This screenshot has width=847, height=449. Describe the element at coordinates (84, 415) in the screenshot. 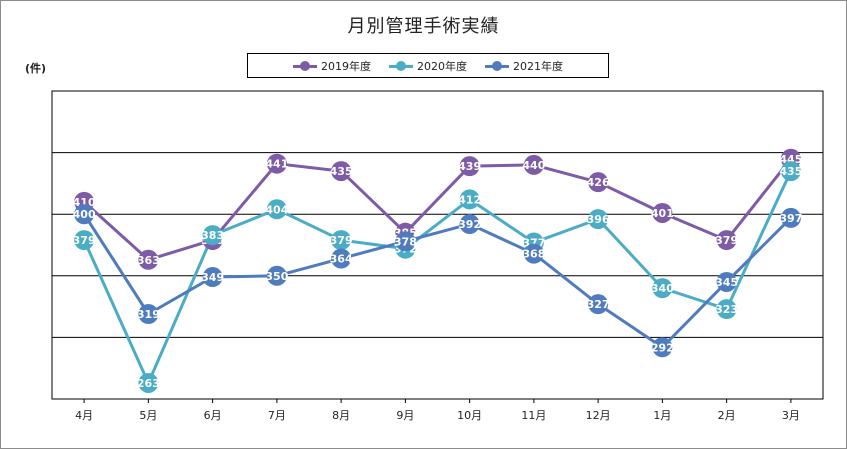

I see `x-tick-label: 4月` at that location.